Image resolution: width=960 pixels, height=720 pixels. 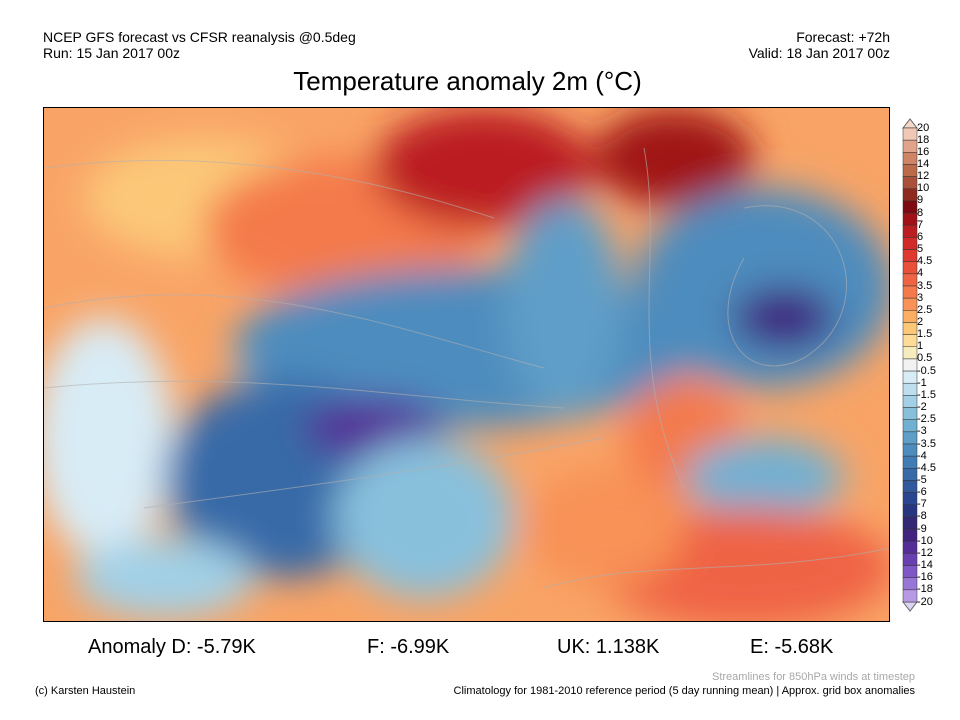 What do you see at coordinates (925, 577) in the screenshot?
I see `colorbar-label: -16` at bounding box center [925, 577].